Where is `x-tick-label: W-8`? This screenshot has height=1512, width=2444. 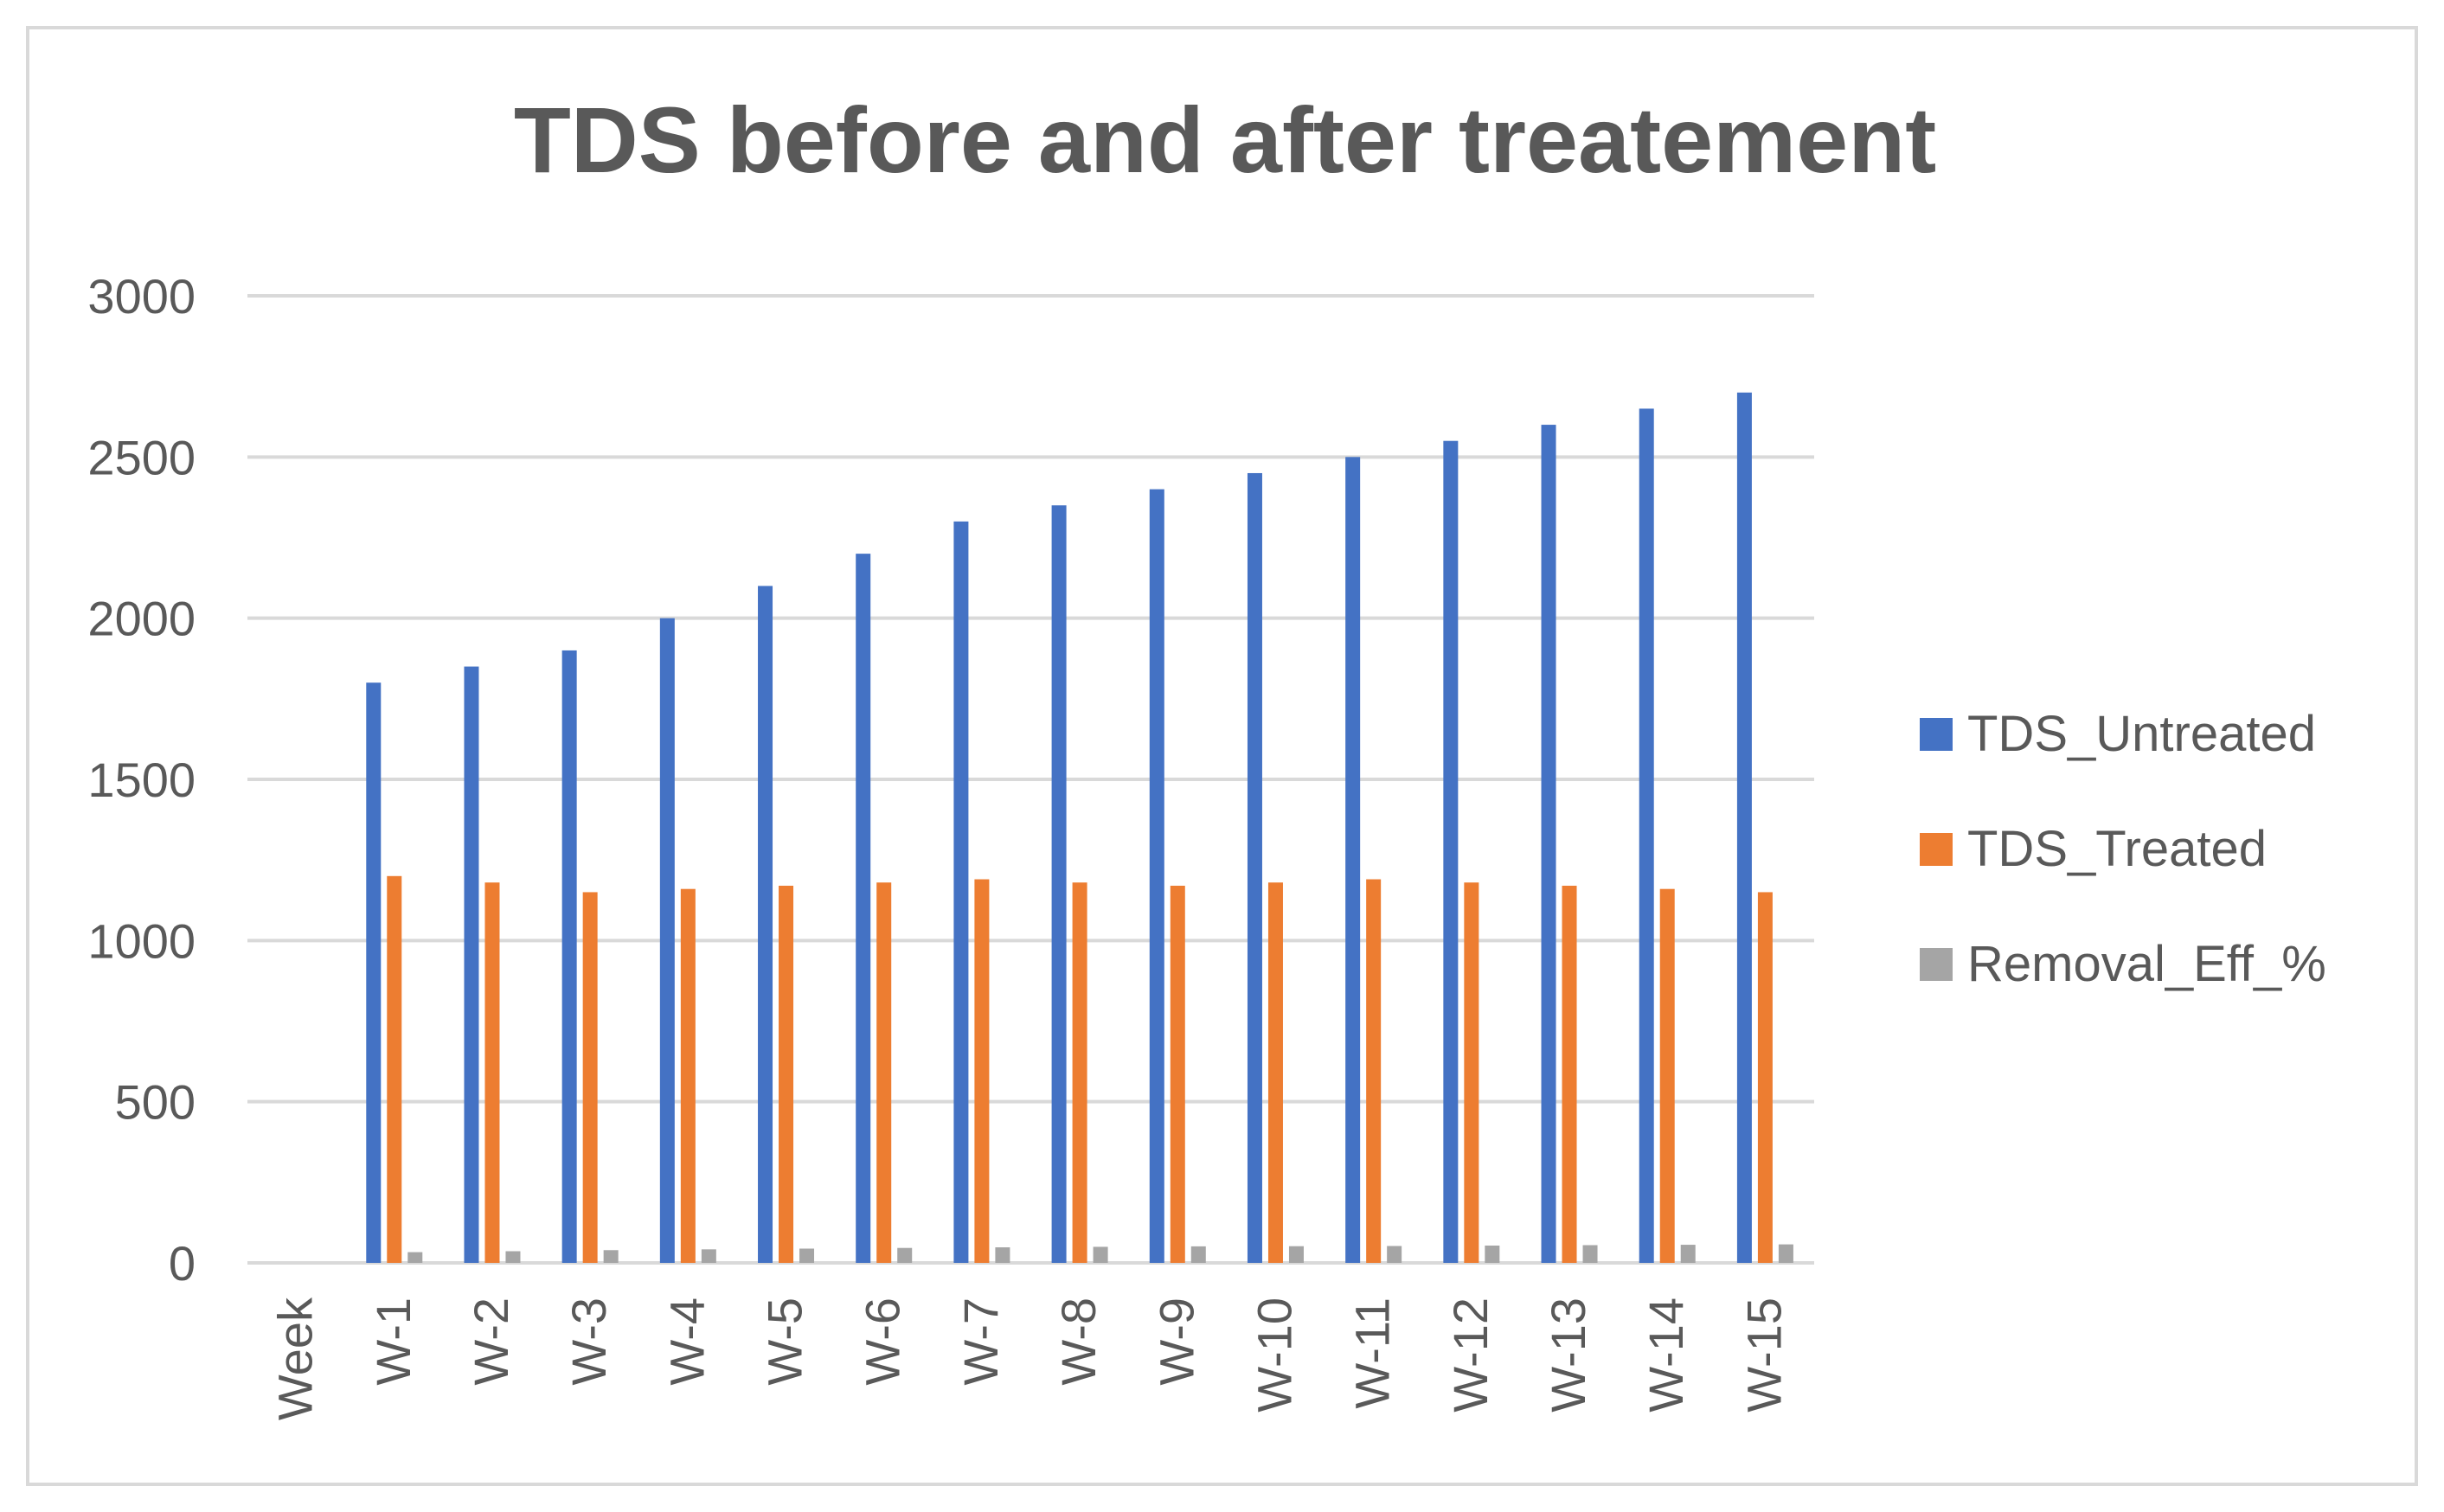
x-tick-label: W-8 is located at coordinates (1079, 1341).